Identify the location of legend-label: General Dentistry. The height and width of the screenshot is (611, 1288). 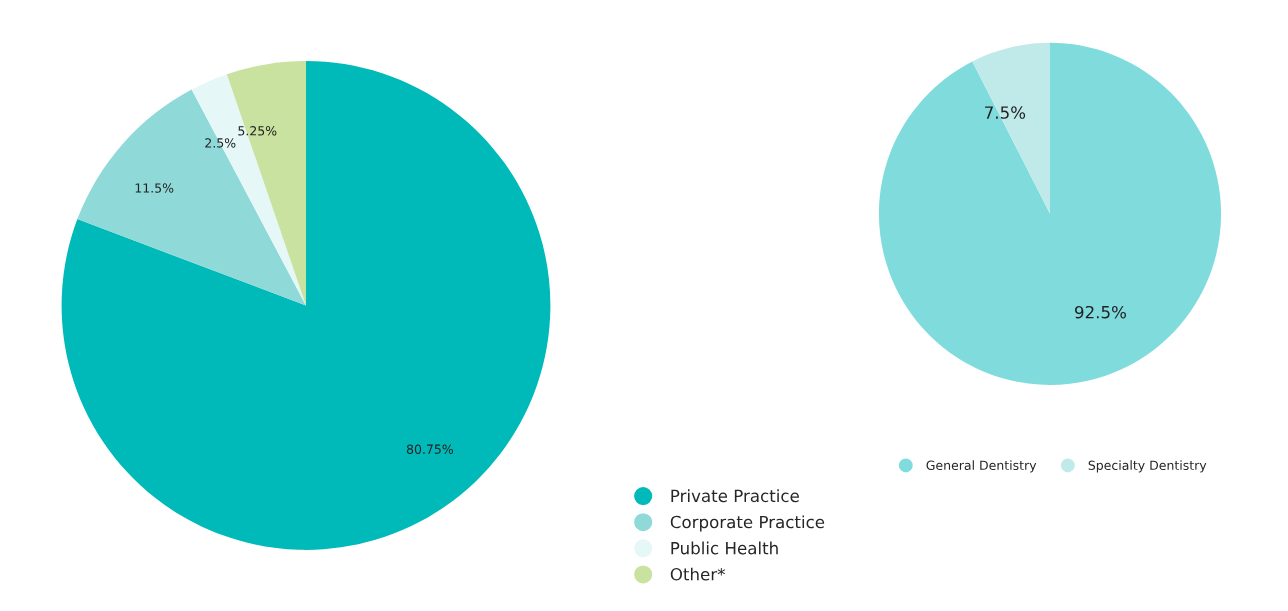
(981, 466).